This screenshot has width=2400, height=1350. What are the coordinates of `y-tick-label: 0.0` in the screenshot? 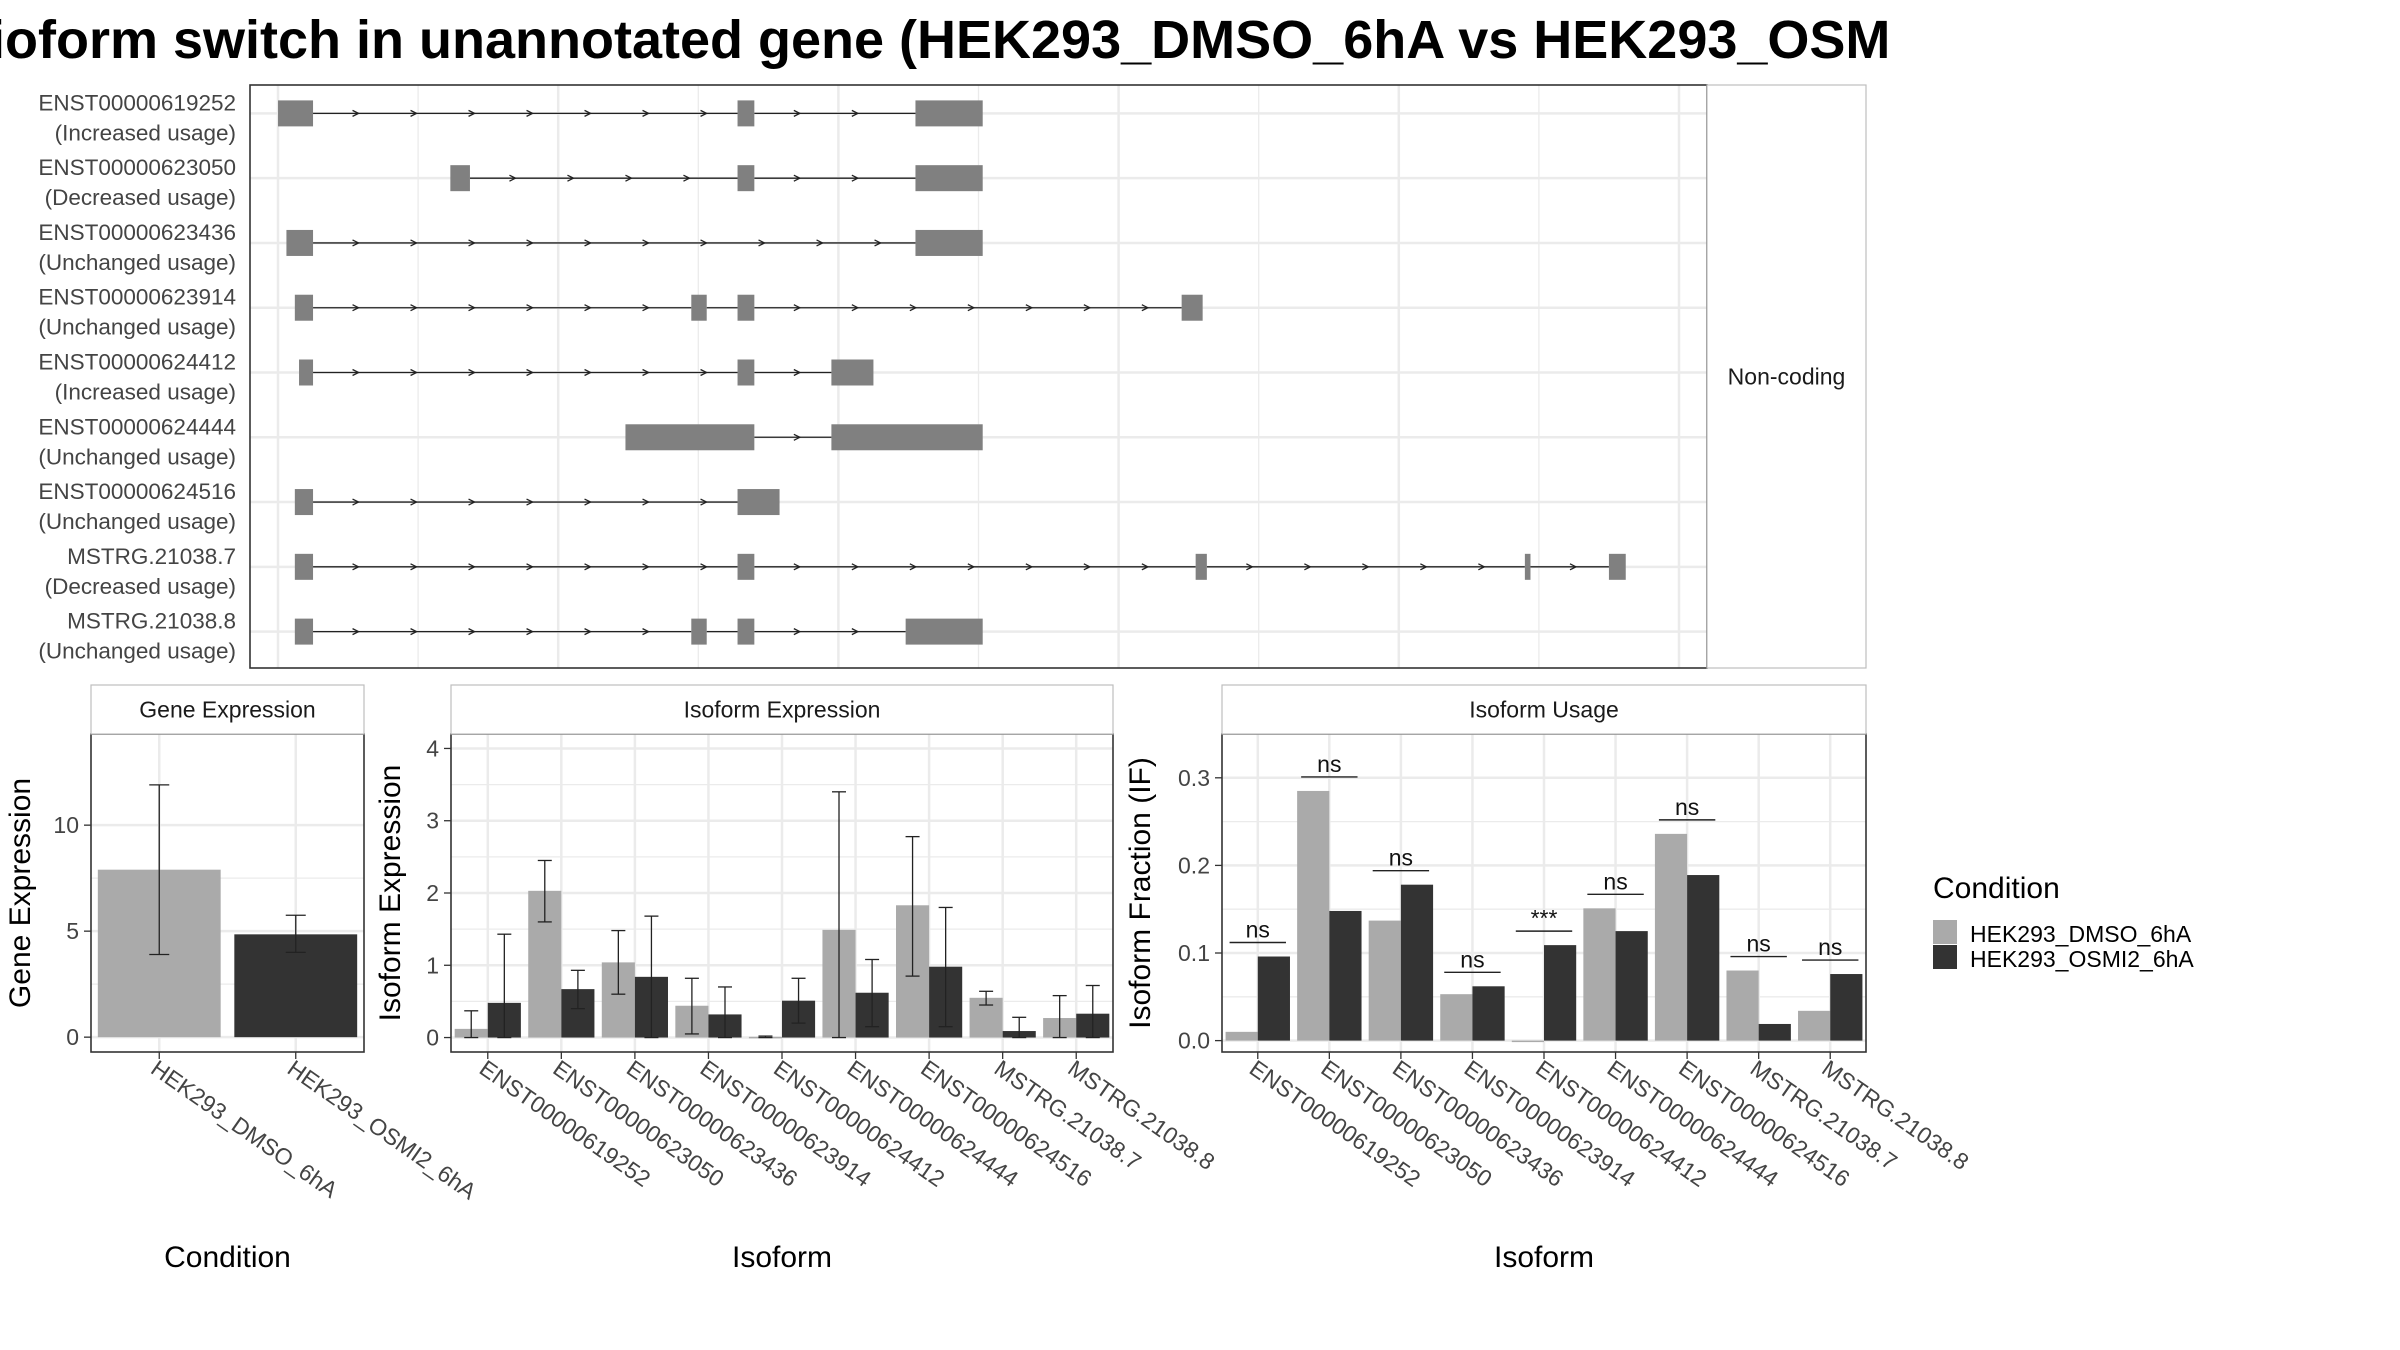 It's located at (1194, 1041).